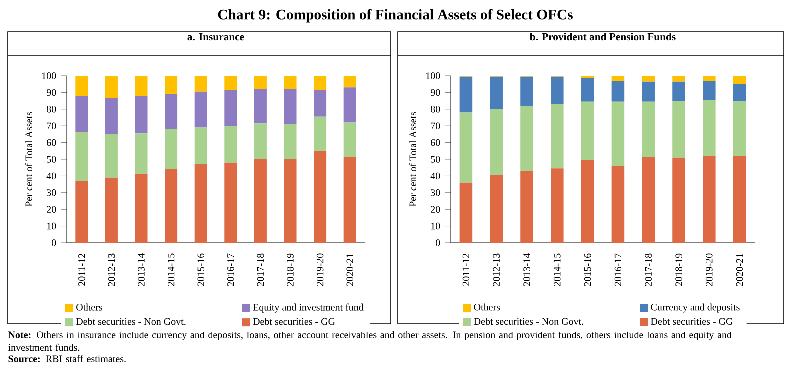 The height and width of the screenshot is (389, 791). What do you see at coordinates (435, 209) in the screenshot?
I see `y-tick-label: 20` at bounding box center [435, 209].